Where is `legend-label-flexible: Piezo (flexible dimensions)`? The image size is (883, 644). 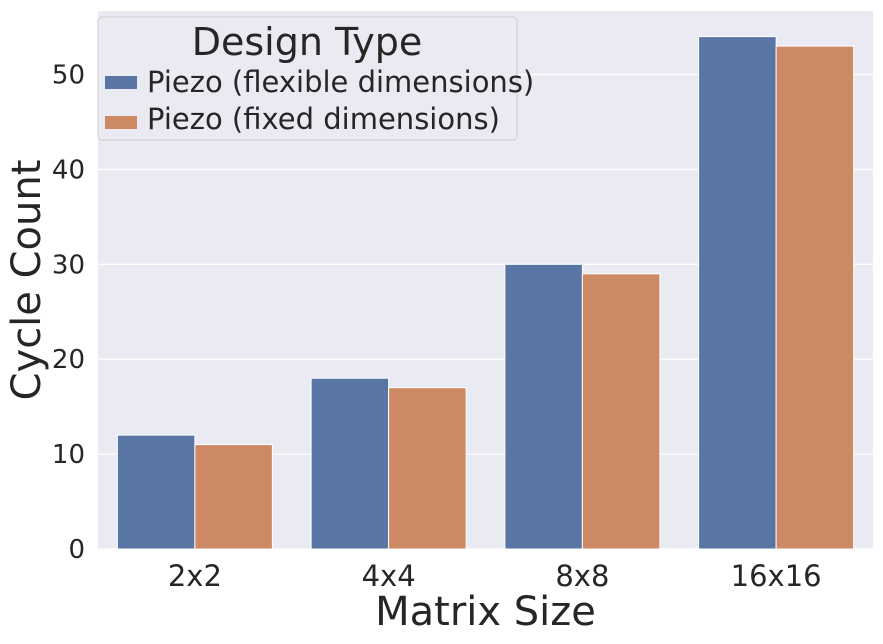
legend-label-flexible: Piezo (flexible dimensions) is located at coordinates (340, 82).